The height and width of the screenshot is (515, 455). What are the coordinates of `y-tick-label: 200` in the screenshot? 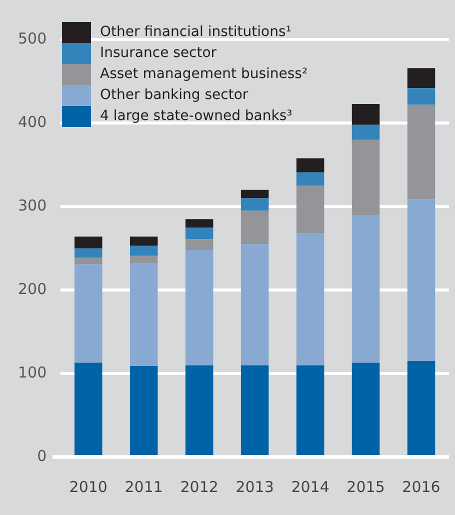 It's located at (32, 289).